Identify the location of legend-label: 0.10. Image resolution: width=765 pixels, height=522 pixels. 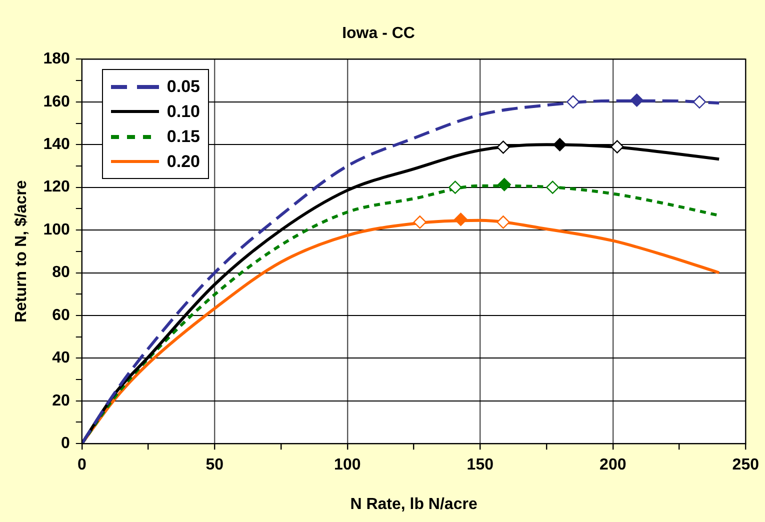
(183, 112).